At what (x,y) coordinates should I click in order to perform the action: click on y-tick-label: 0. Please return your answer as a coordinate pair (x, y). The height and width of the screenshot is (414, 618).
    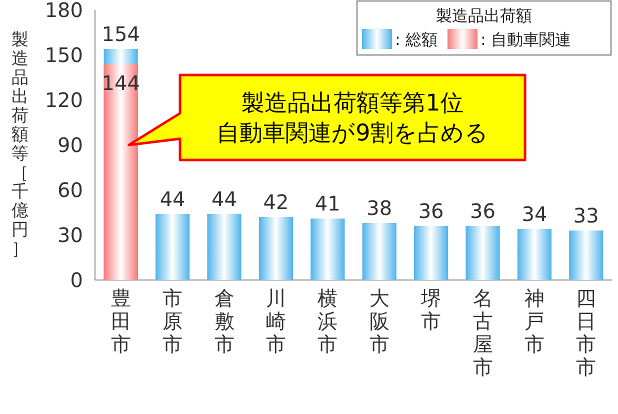
    Looking at the image, I should click on (76, 280).